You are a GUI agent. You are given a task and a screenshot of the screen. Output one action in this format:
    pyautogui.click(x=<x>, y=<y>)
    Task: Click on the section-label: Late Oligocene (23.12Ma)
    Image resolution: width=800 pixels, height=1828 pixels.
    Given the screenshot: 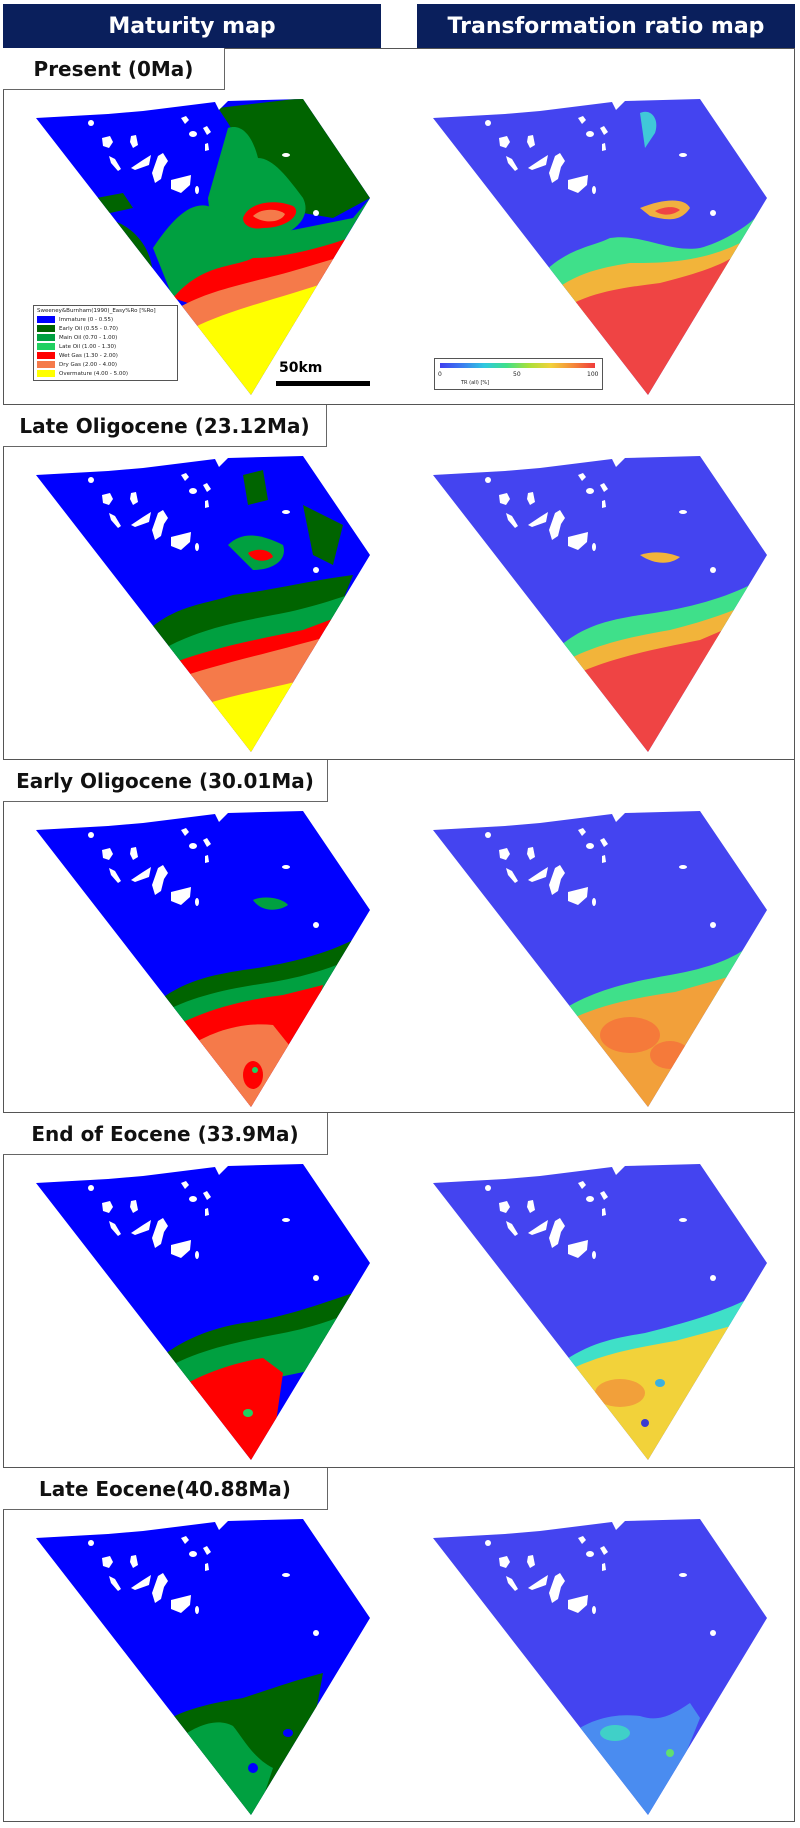 What is the action you would take?
    pyautogui.click(x=165, y=426)
    